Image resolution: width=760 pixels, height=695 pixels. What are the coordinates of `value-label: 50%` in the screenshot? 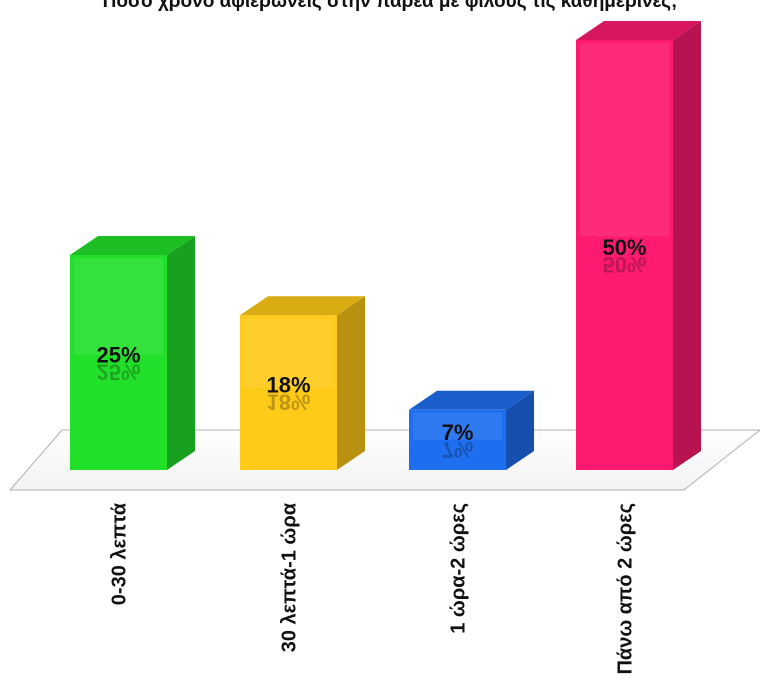 It's located at (624, 247).